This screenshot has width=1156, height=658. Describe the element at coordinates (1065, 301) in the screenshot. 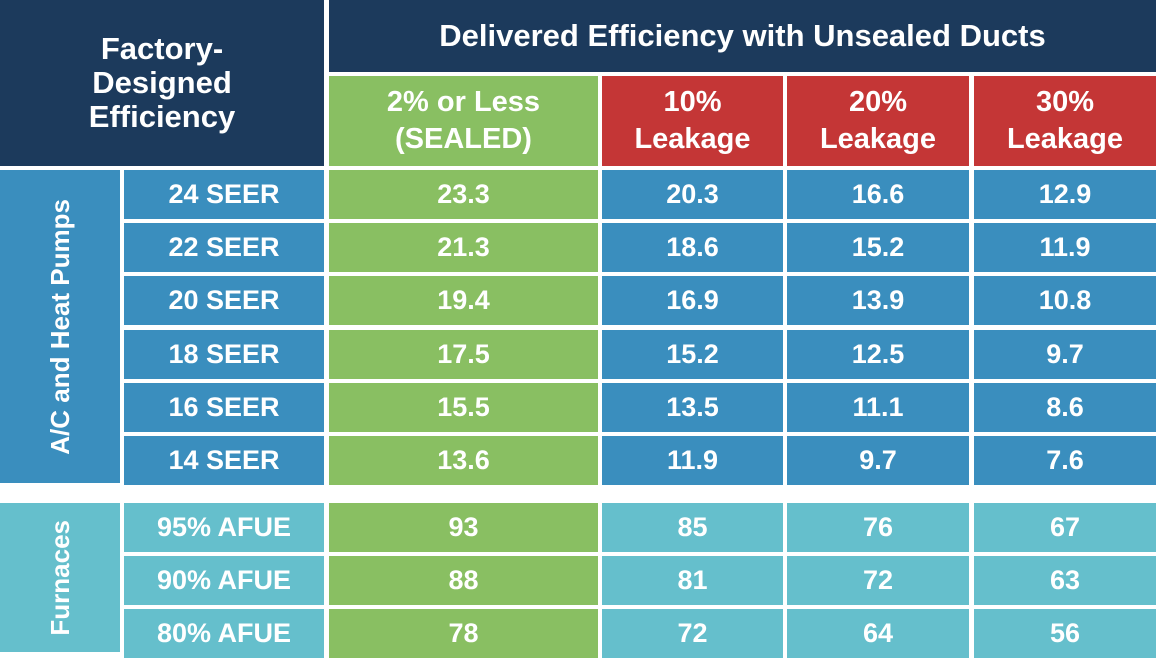

I see `leakage-value-cell: 10.8` at that location.